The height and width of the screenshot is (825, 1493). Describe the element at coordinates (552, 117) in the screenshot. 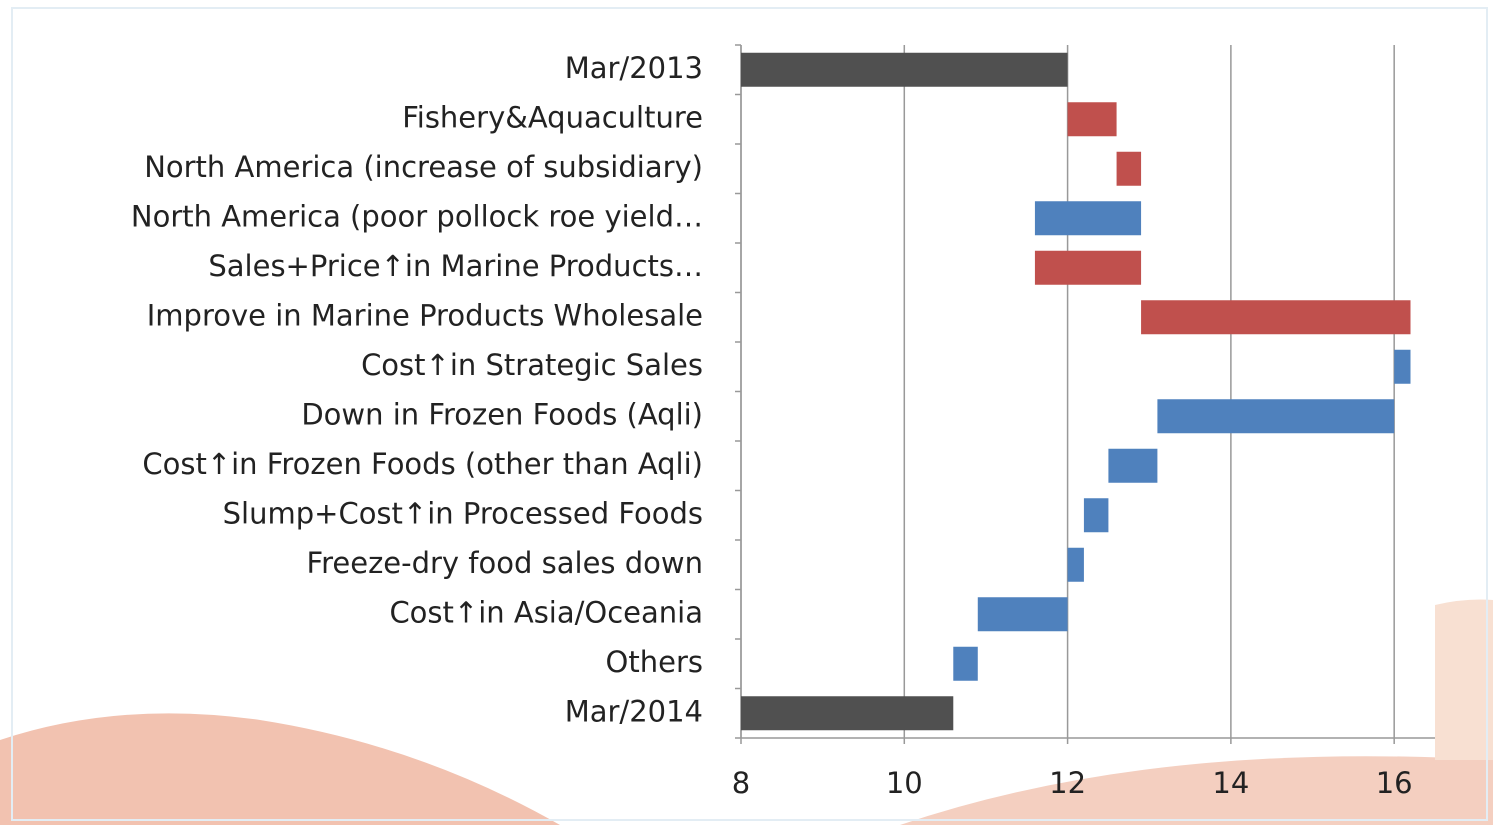

I see `y-tick-label: Fishery&Aquaculture` at that location.